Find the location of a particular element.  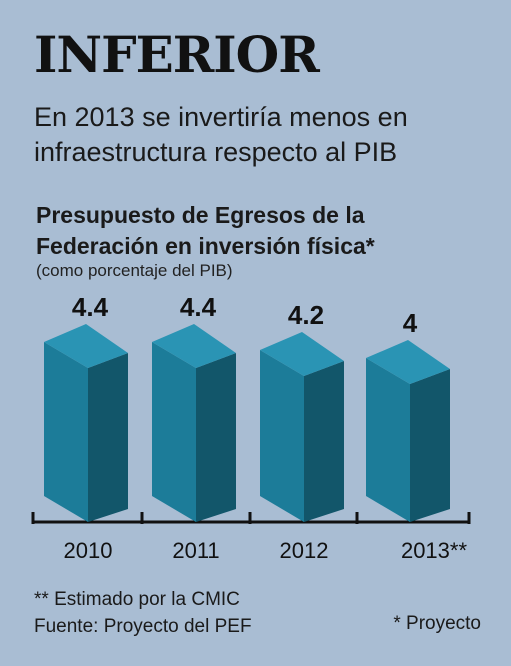

x-tick-label: 2012 is located at coordinates (304, 550).